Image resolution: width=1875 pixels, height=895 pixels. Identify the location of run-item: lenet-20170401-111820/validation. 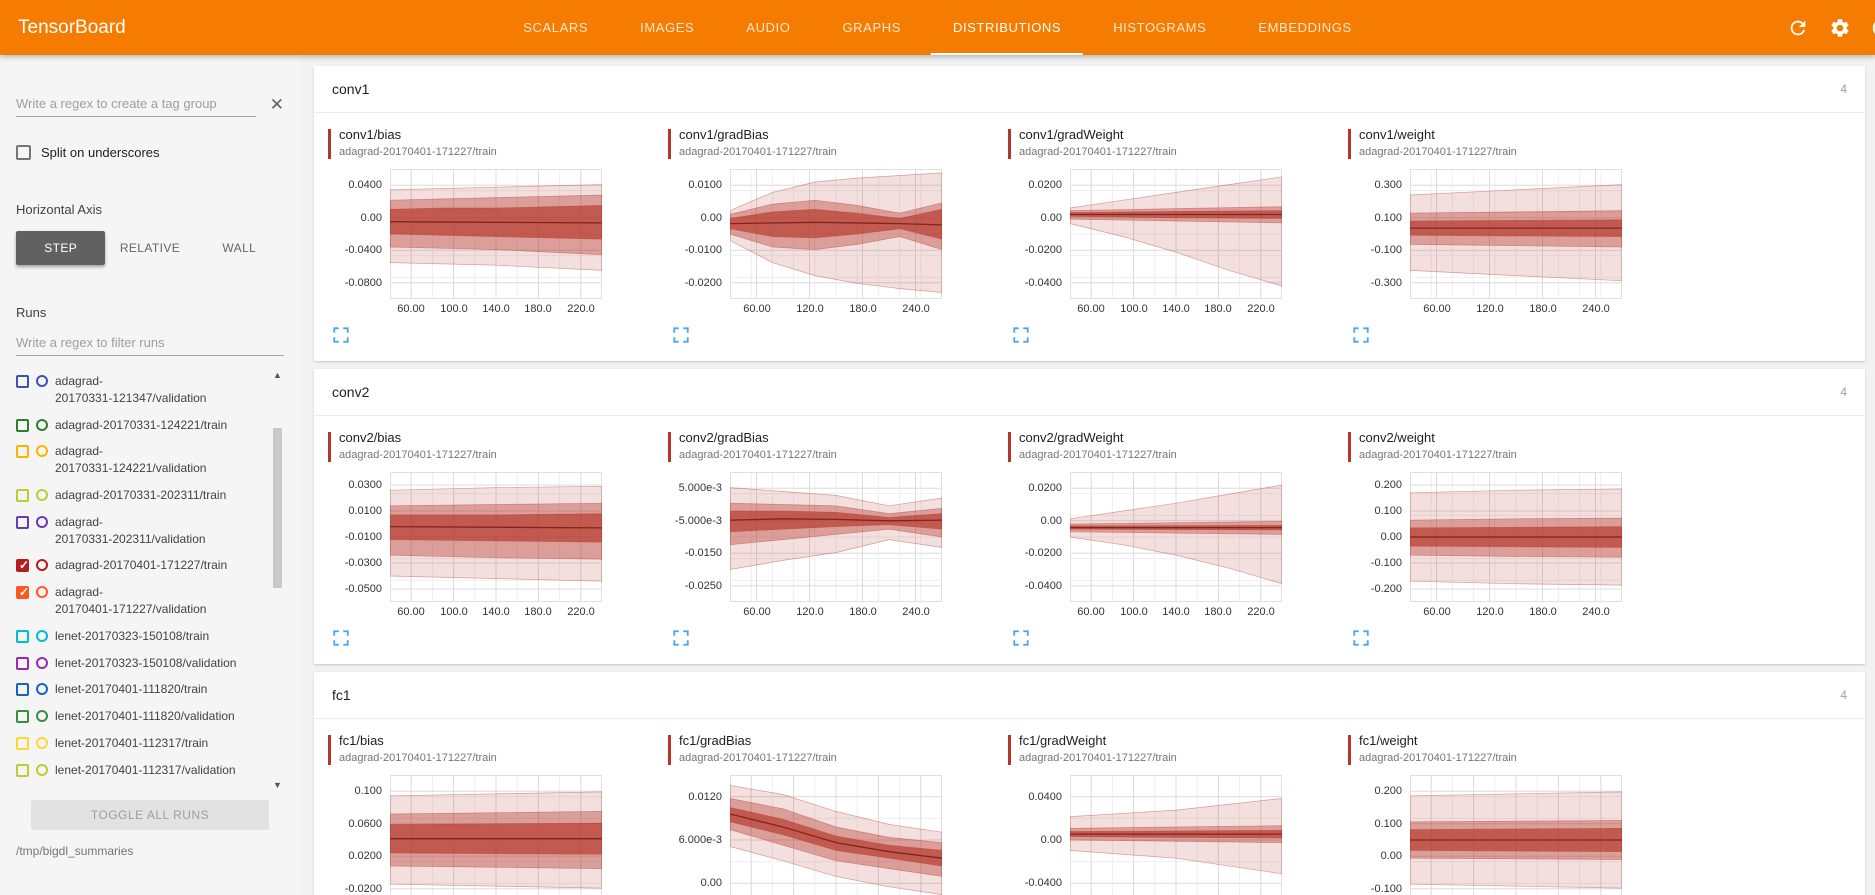
(141, 716).